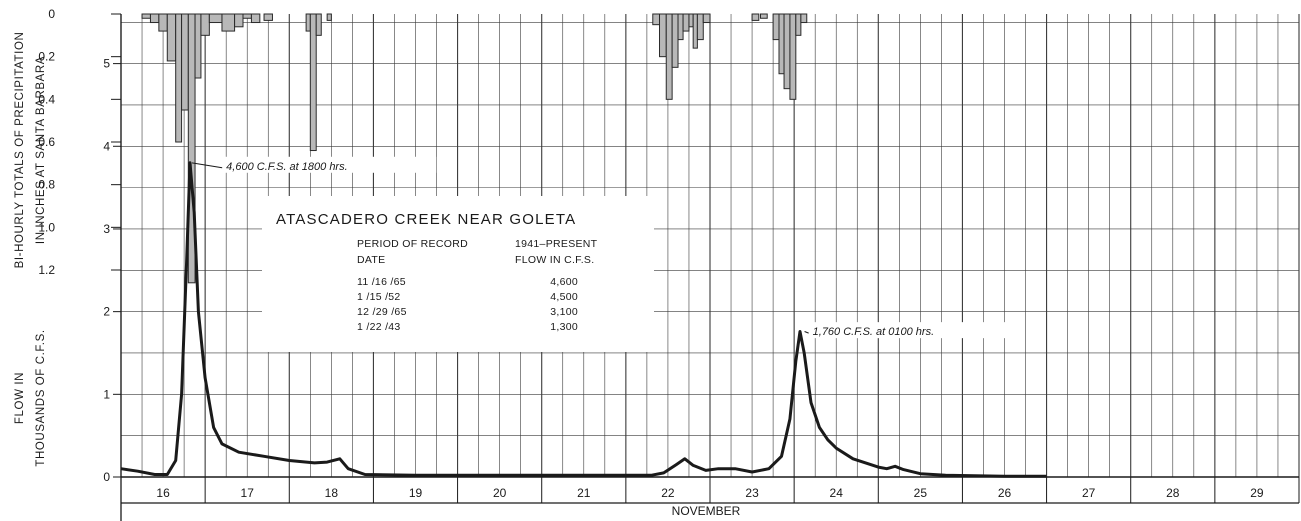 This screenshot has width=1301, height=521. I want to click on day-label: 16, so click(163, 493).